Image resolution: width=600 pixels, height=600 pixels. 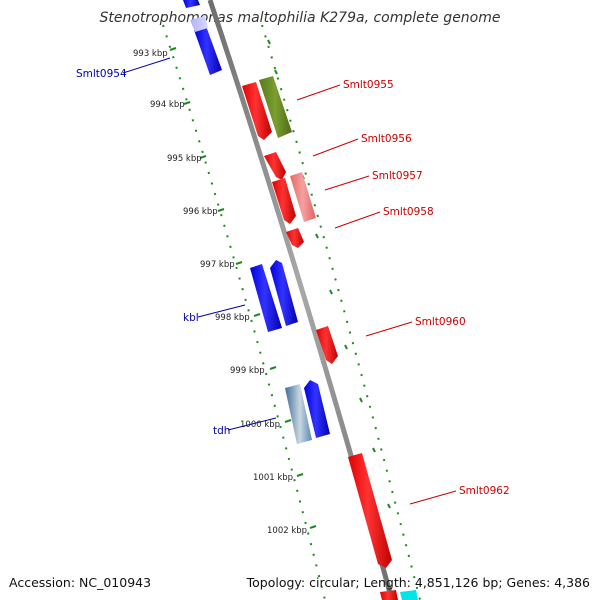 I want to click on gene-label-smlt0962: Smlt0962, so click(x=484, y=491).